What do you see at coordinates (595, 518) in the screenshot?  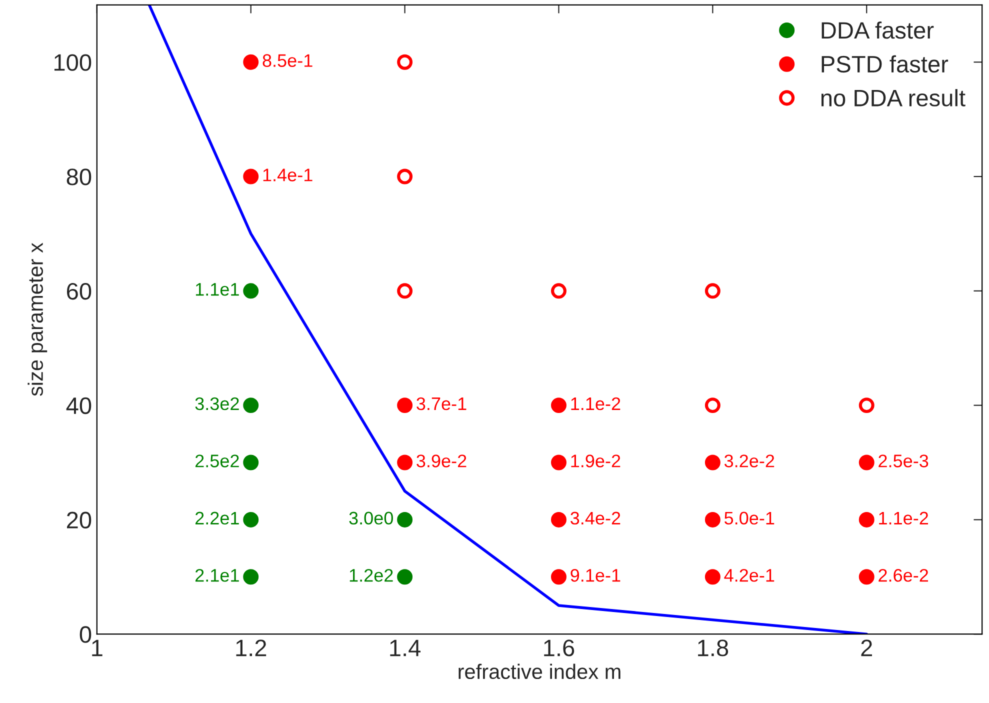 I see `annotation: 3.4e-2` at bounding box center [595, 518].